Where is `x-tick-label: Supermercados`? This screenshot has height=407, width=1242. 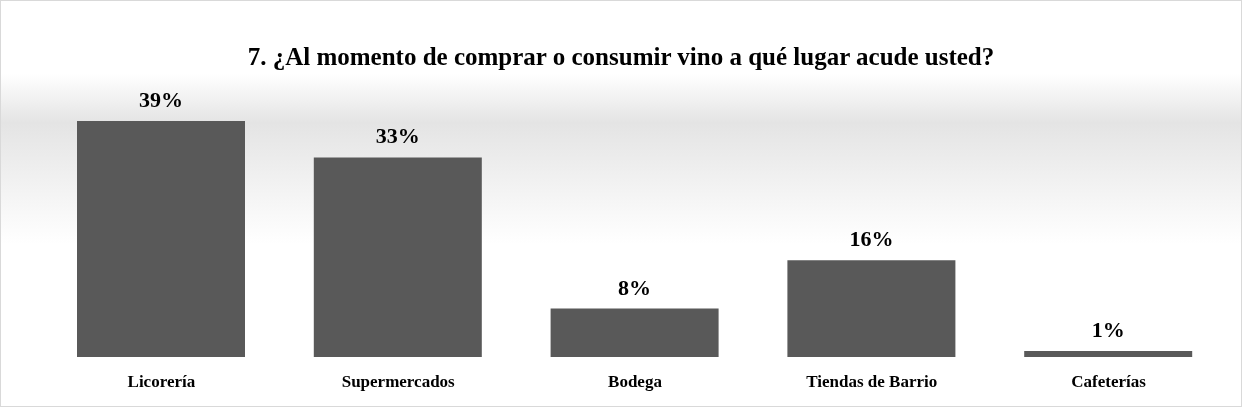
x-tick-label: Supermercados is located at coordinates (398, 382).